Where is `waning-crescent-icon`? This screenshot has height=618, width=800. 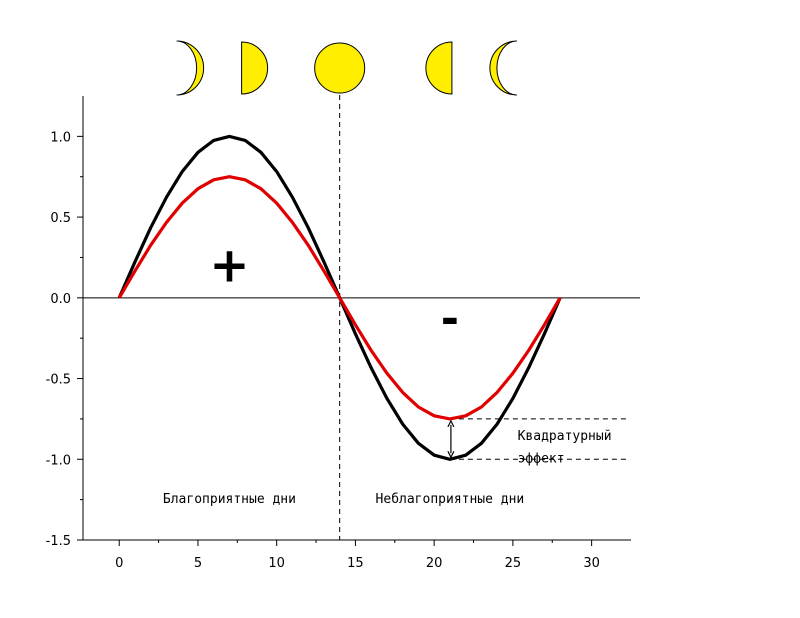
waning-crescent-icon is located at coordinates (503, 68).